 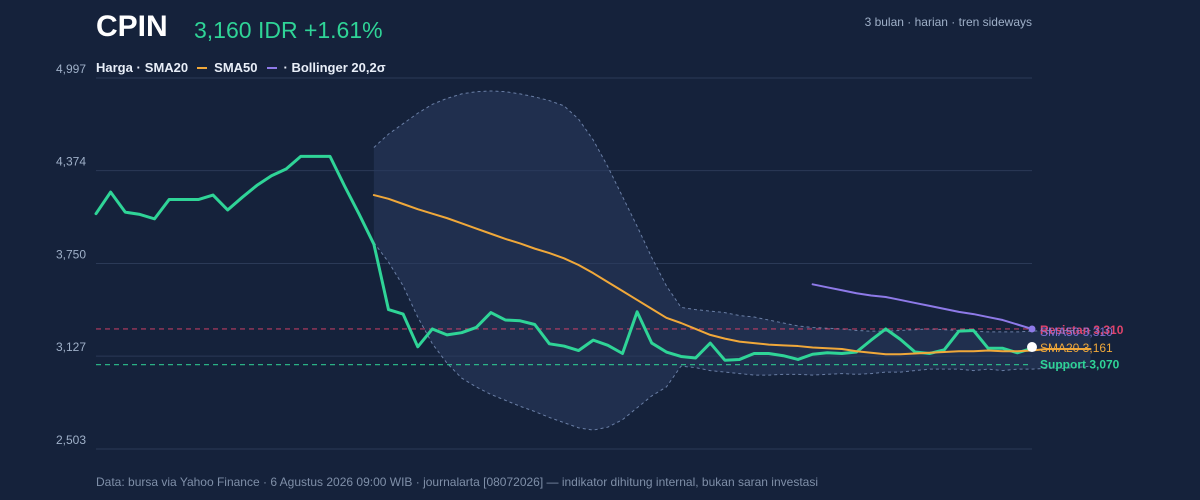 What do you see at coordinates (71, 255) in the screenshot?
I see `y-tick-label: 3,750` at bounding box center [71, 255].